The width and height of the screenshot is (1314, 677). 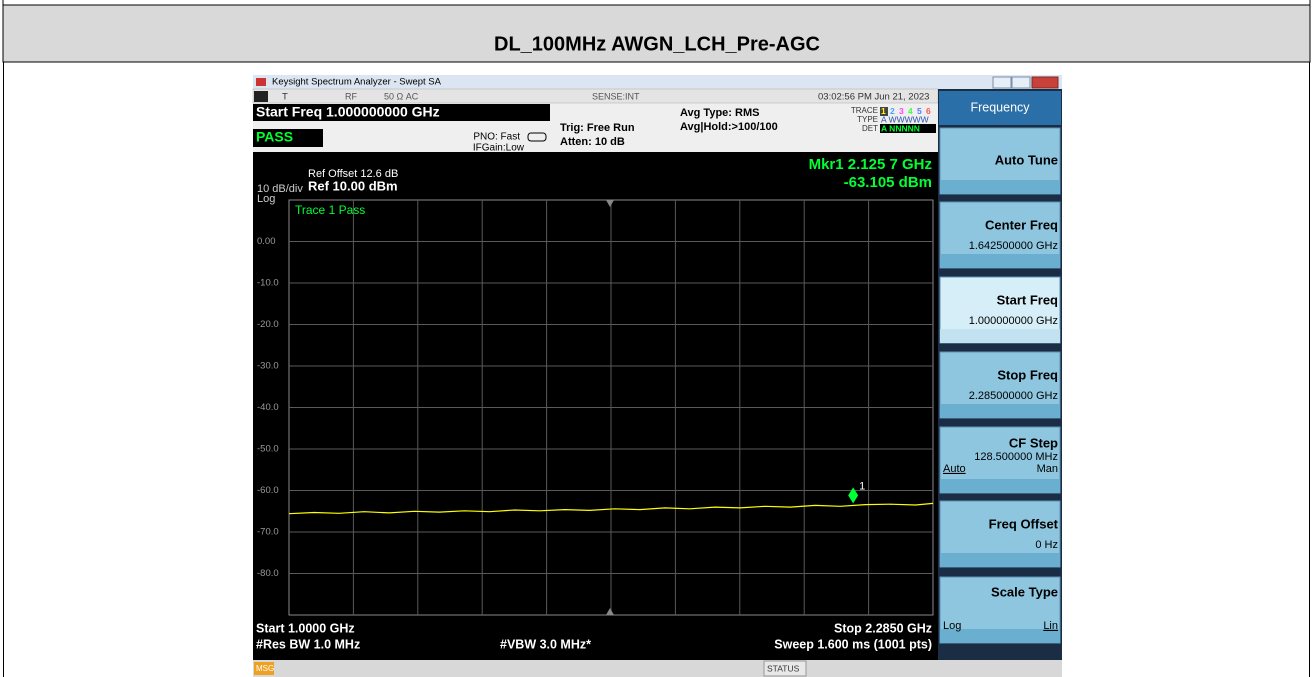 I want to click on marker-amplitude: -63.105 dBm, so click(x=888, y=182).